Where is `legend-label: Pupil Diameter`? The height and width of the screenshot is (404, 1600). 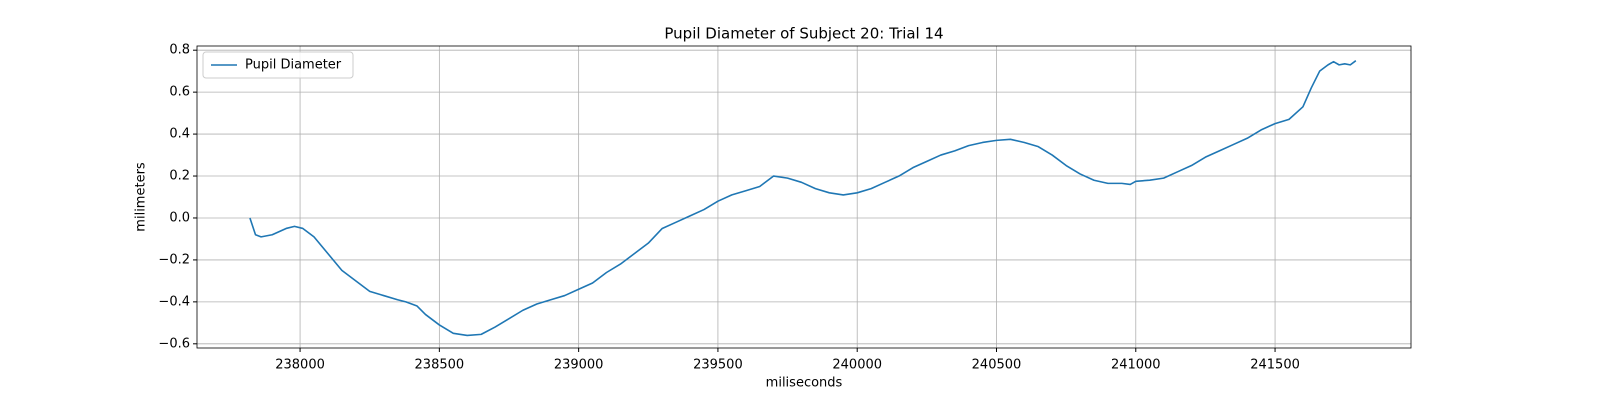 legend-label: Pupil Diameter is located at coordinates (293, 65).